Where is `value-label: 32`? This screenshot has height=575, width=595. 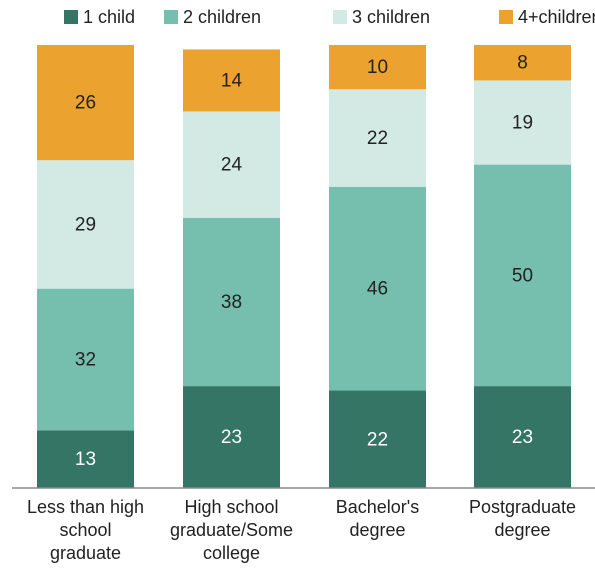
value-label: 32 is located at coordinates (85, 360).